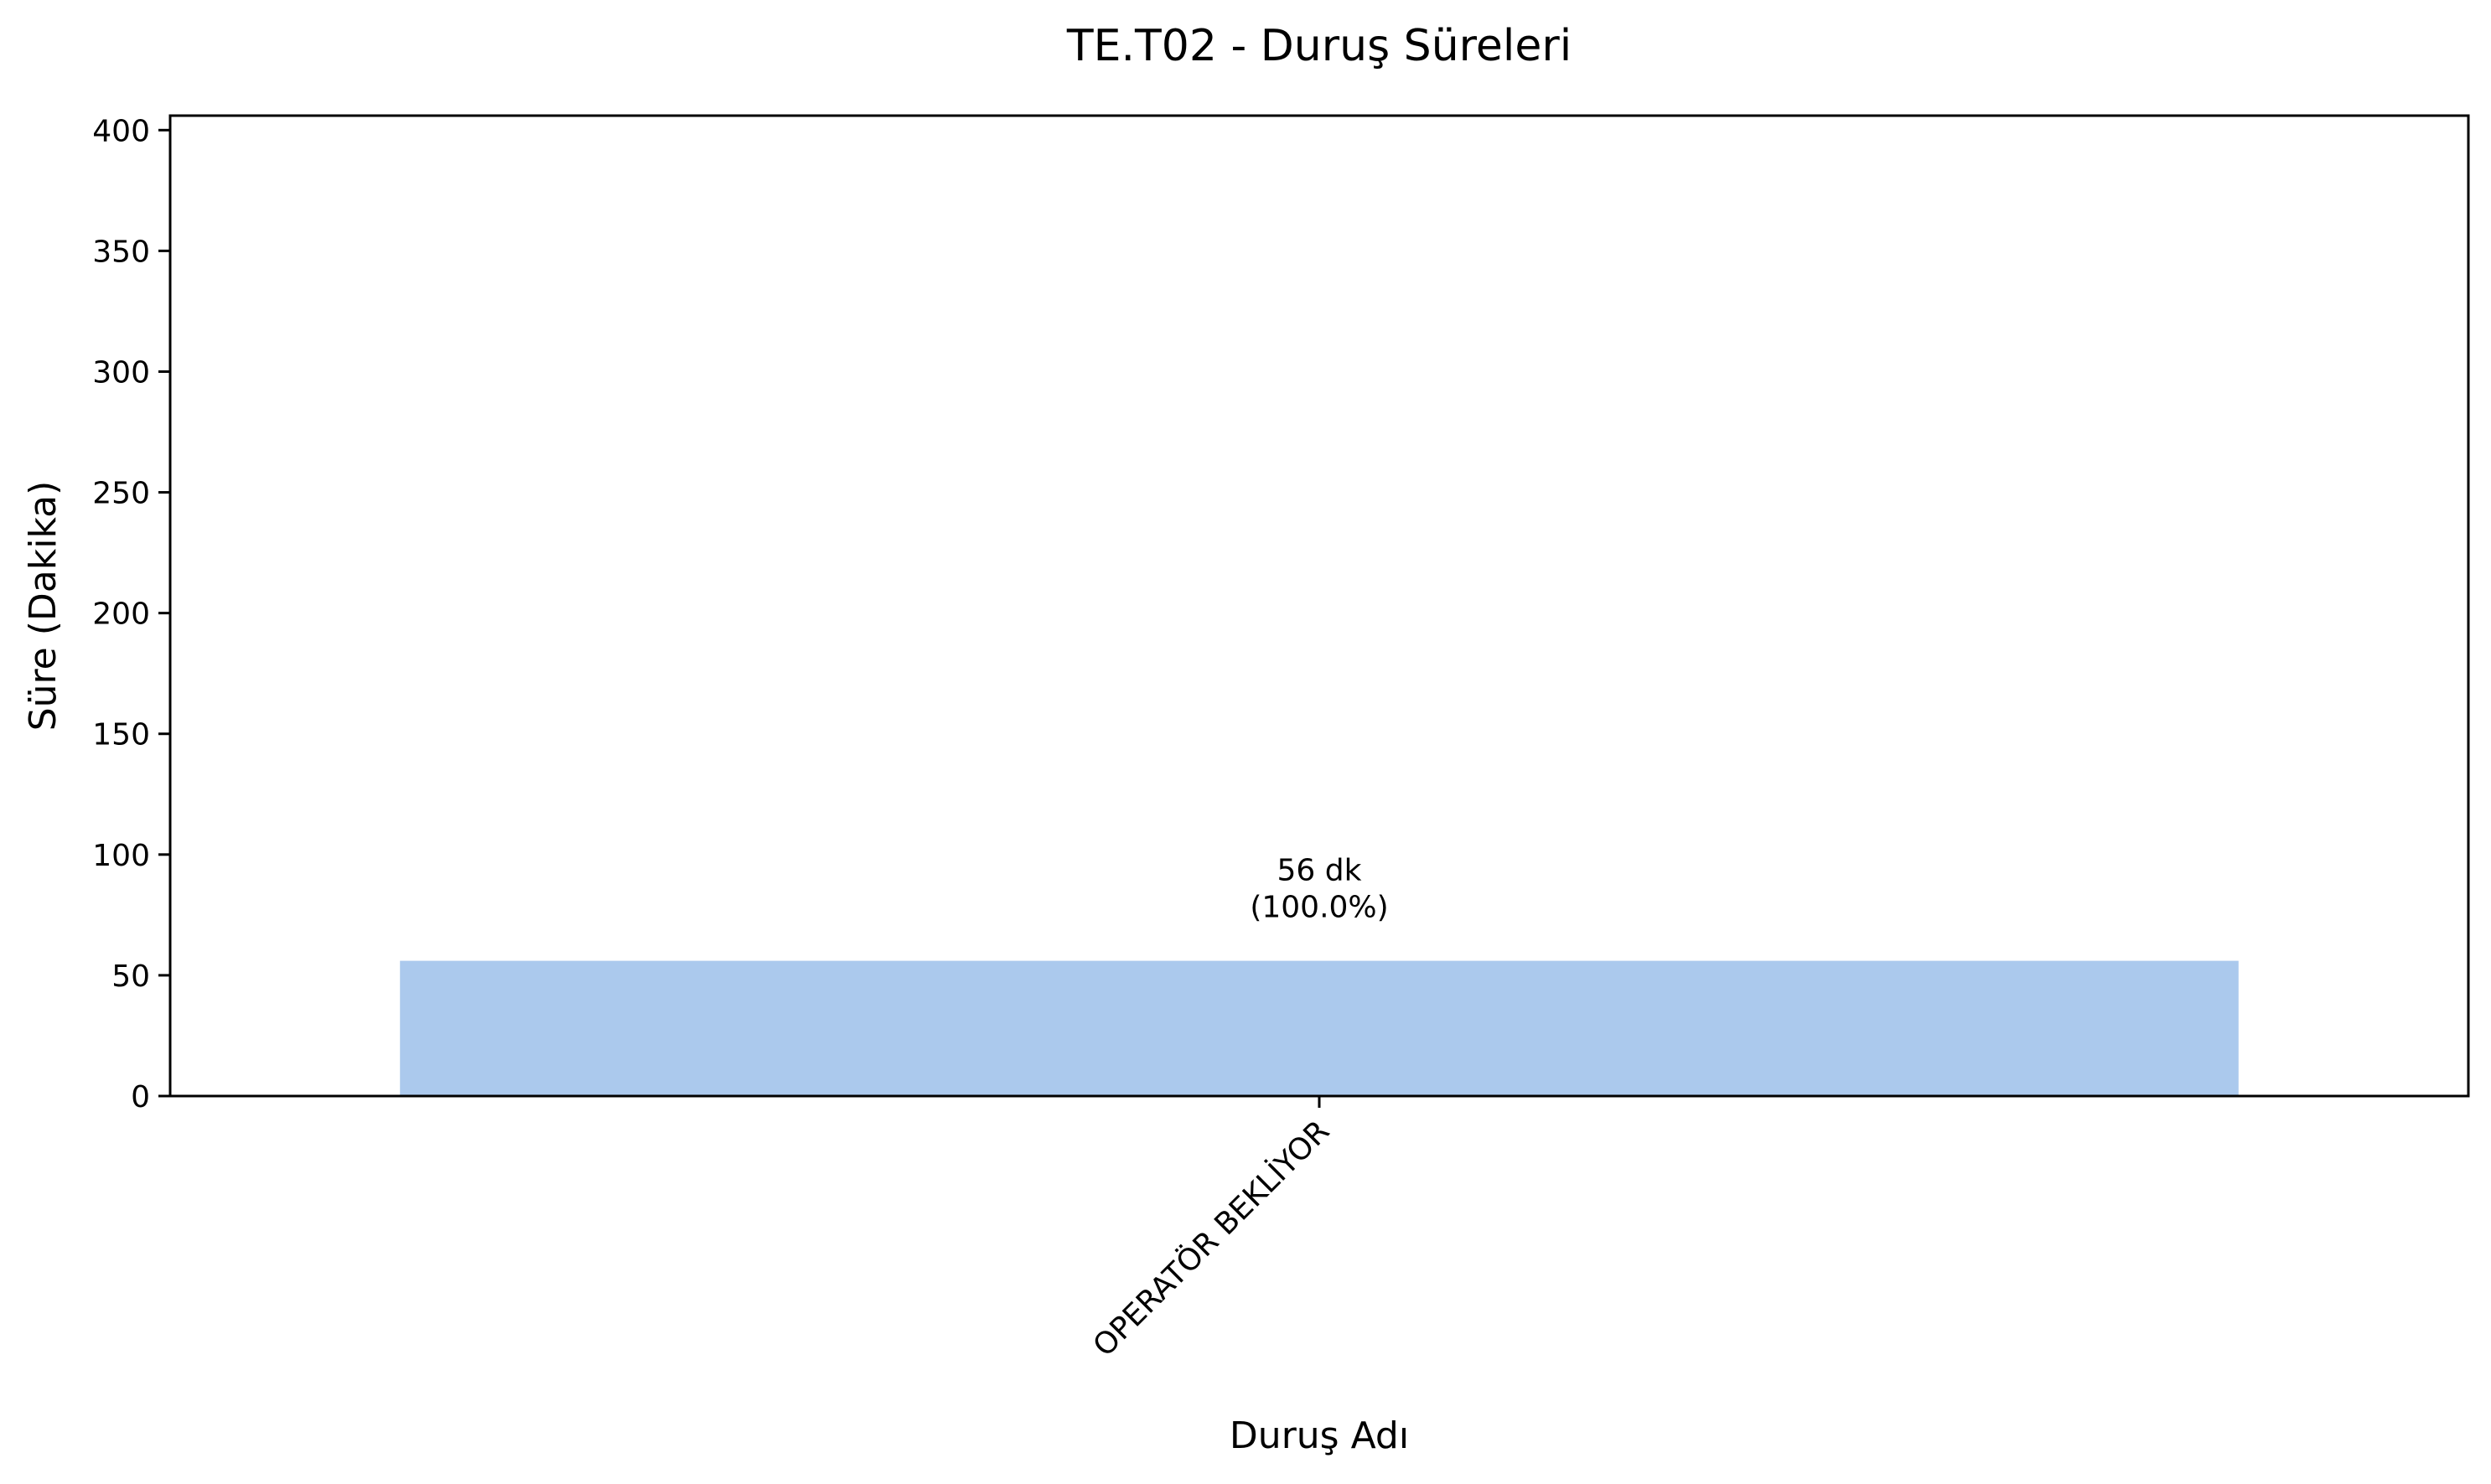 The height and width of the screenshot is (1484, 2491). Describe the element at coordinates (121, 373) in the screenshot. I see `y-tick-label: 300` at that location.